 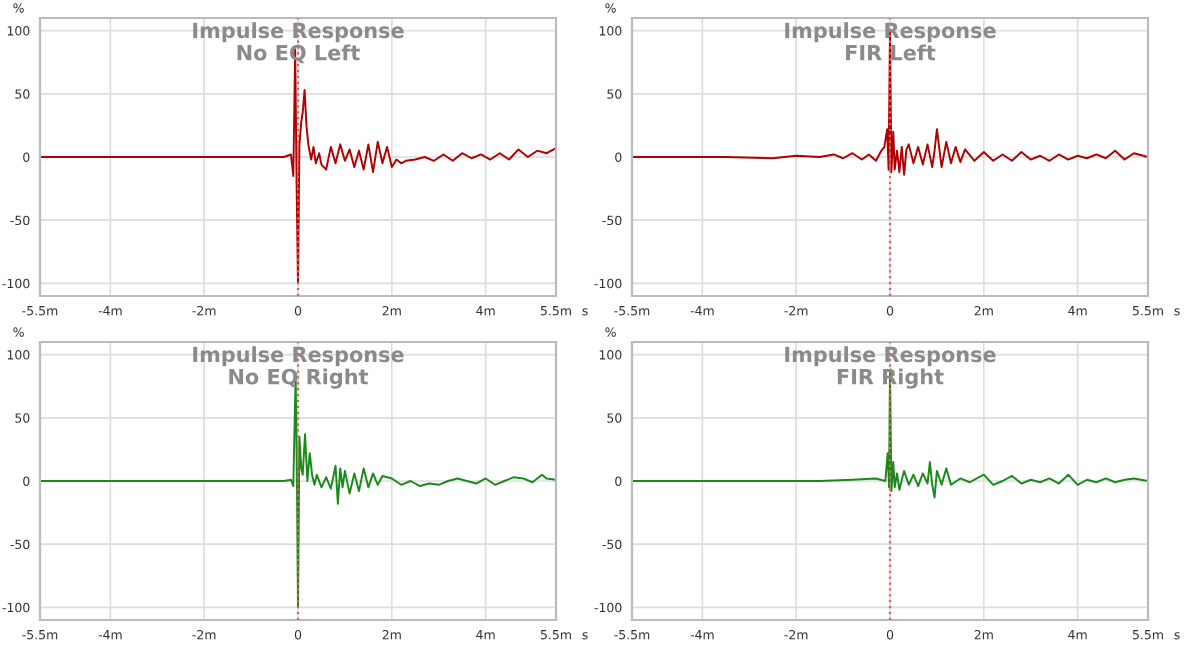 I want to click on text: FIR Left, so click(x=891, y=52).